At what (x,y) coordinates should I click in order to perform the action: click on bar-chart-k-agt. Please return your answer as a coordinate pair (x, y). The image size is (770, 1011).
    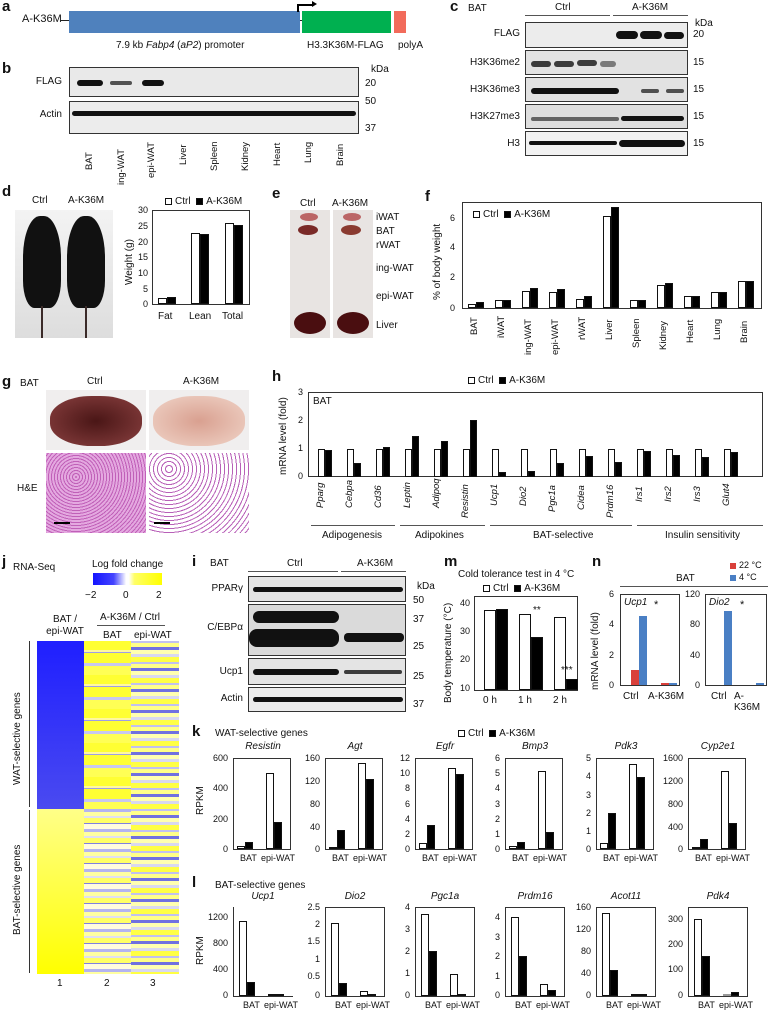
    Looking at the image, I should click on (354, 804).